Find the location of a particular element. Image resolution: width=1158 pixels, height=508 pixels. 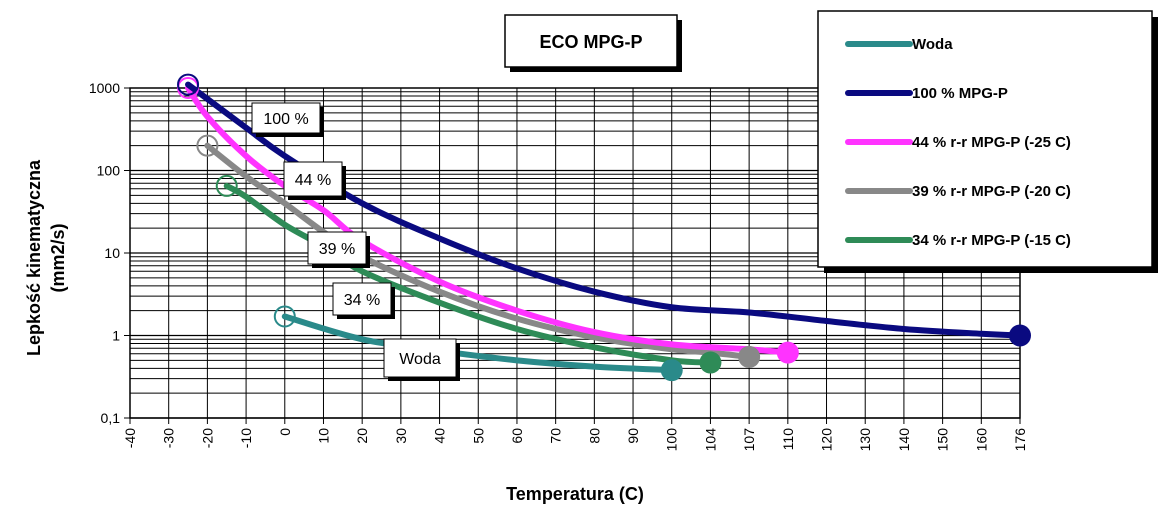

y-tick-label: 100 is located at coordinates (109, 171).